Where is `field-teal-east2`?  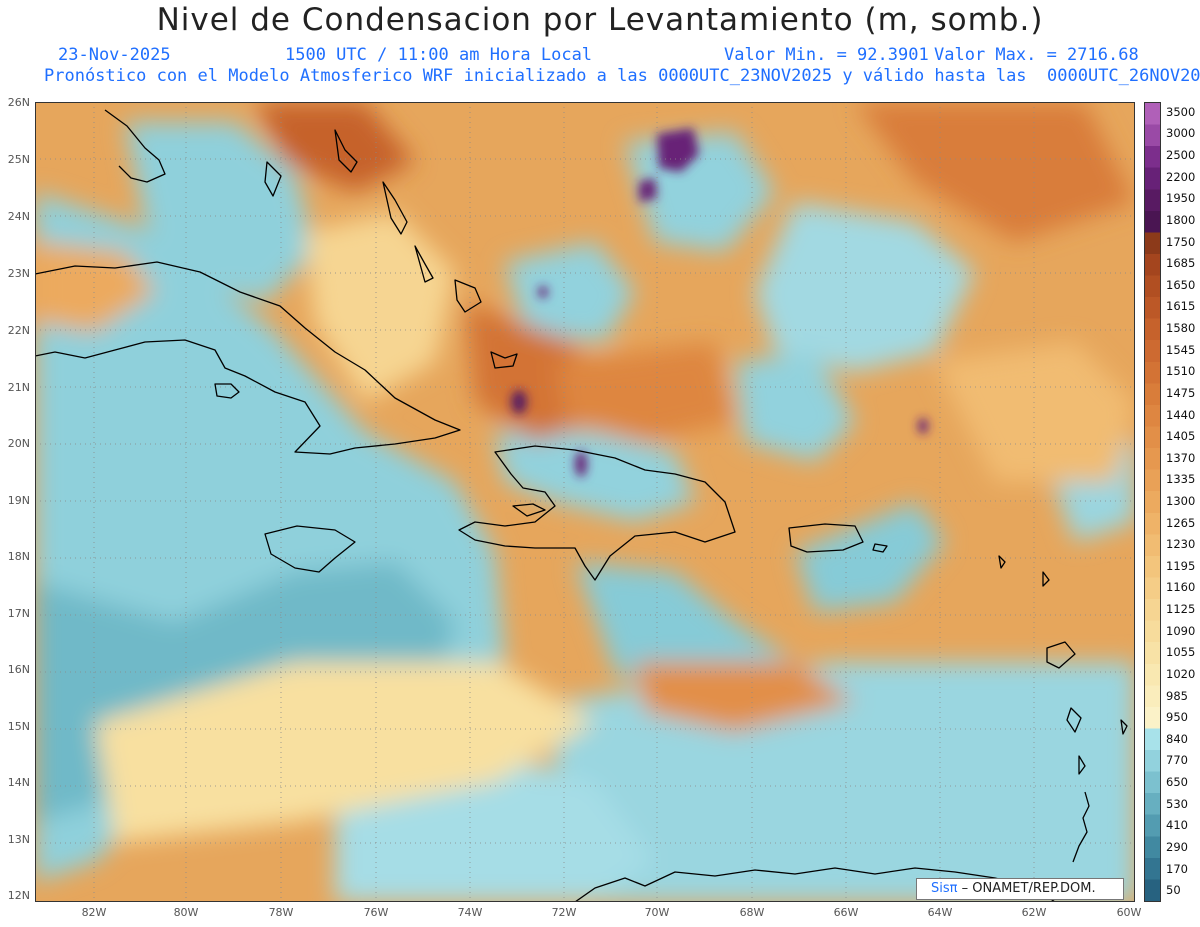 field-teal-east2 is located at coordinates (795, 407).